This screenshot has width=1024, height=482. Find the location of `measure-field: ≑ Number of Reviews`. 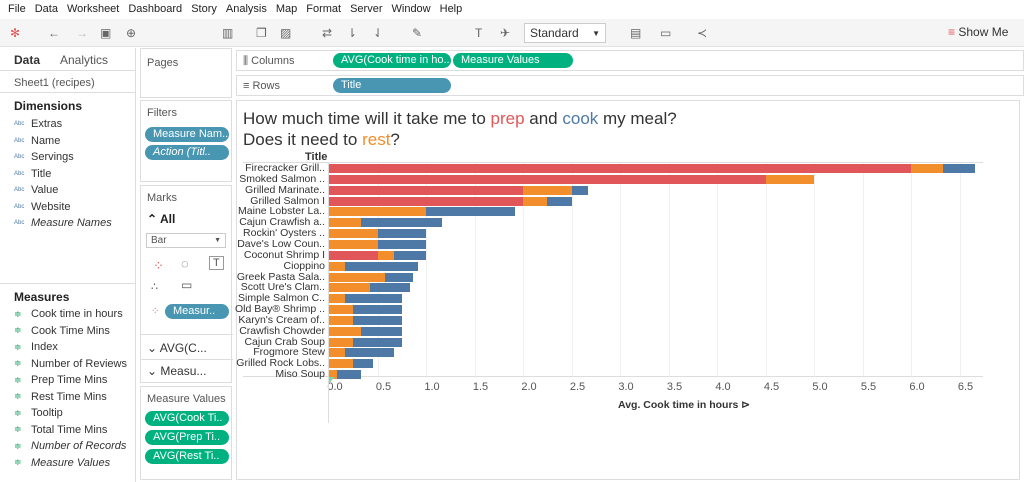

measure-field: ≑ Number of Reviews is located at coordinates (70, 364).